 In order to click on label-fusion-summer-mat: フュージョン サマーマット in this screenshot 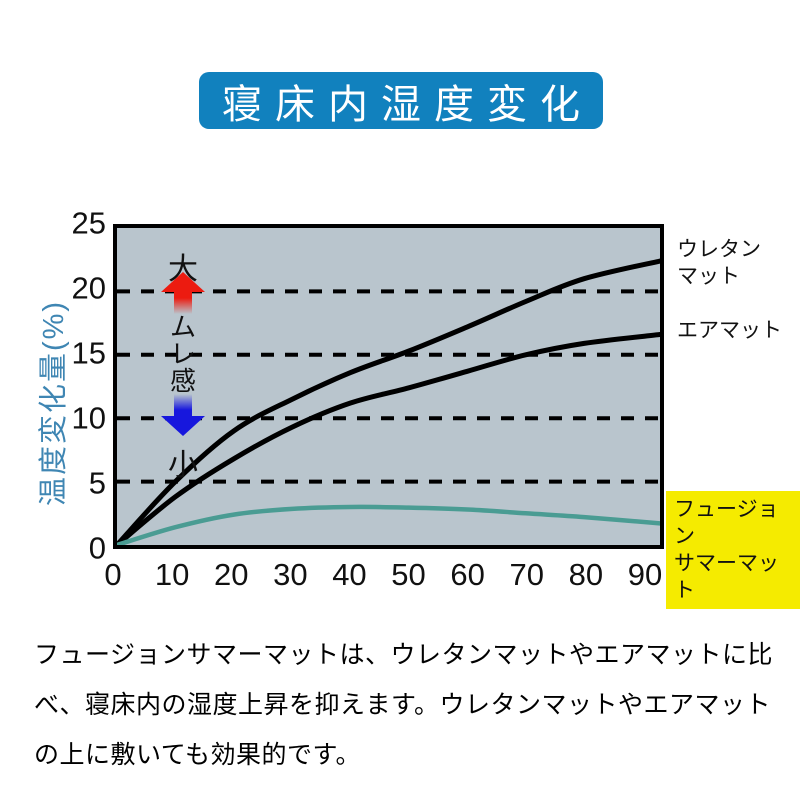, I will do `click(733, 550)`.